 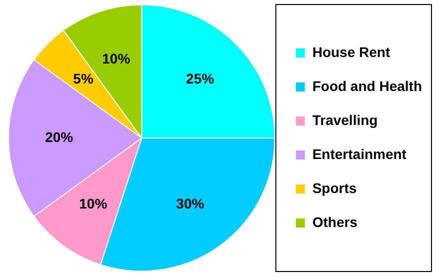 What do you see at coordinates (83, 78) in the screenshot?
I see `data-label: 5%` at bounding box center [83, 78].